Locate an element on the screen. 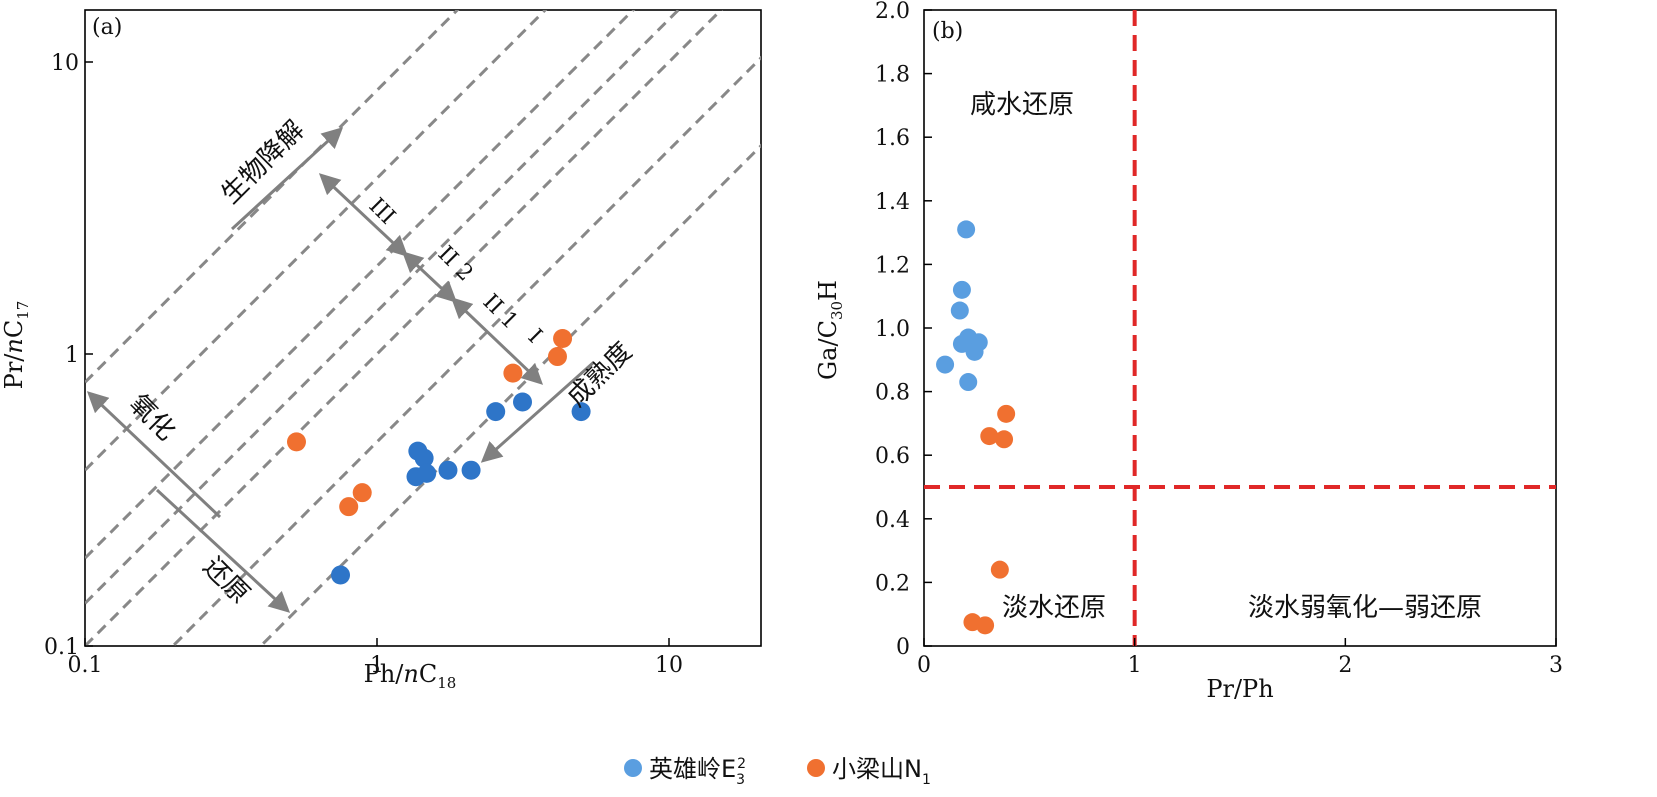 The height and width of the screenshot is (797, 1657). x-tick-label: 0.1 is located at coordinates (85, 665).